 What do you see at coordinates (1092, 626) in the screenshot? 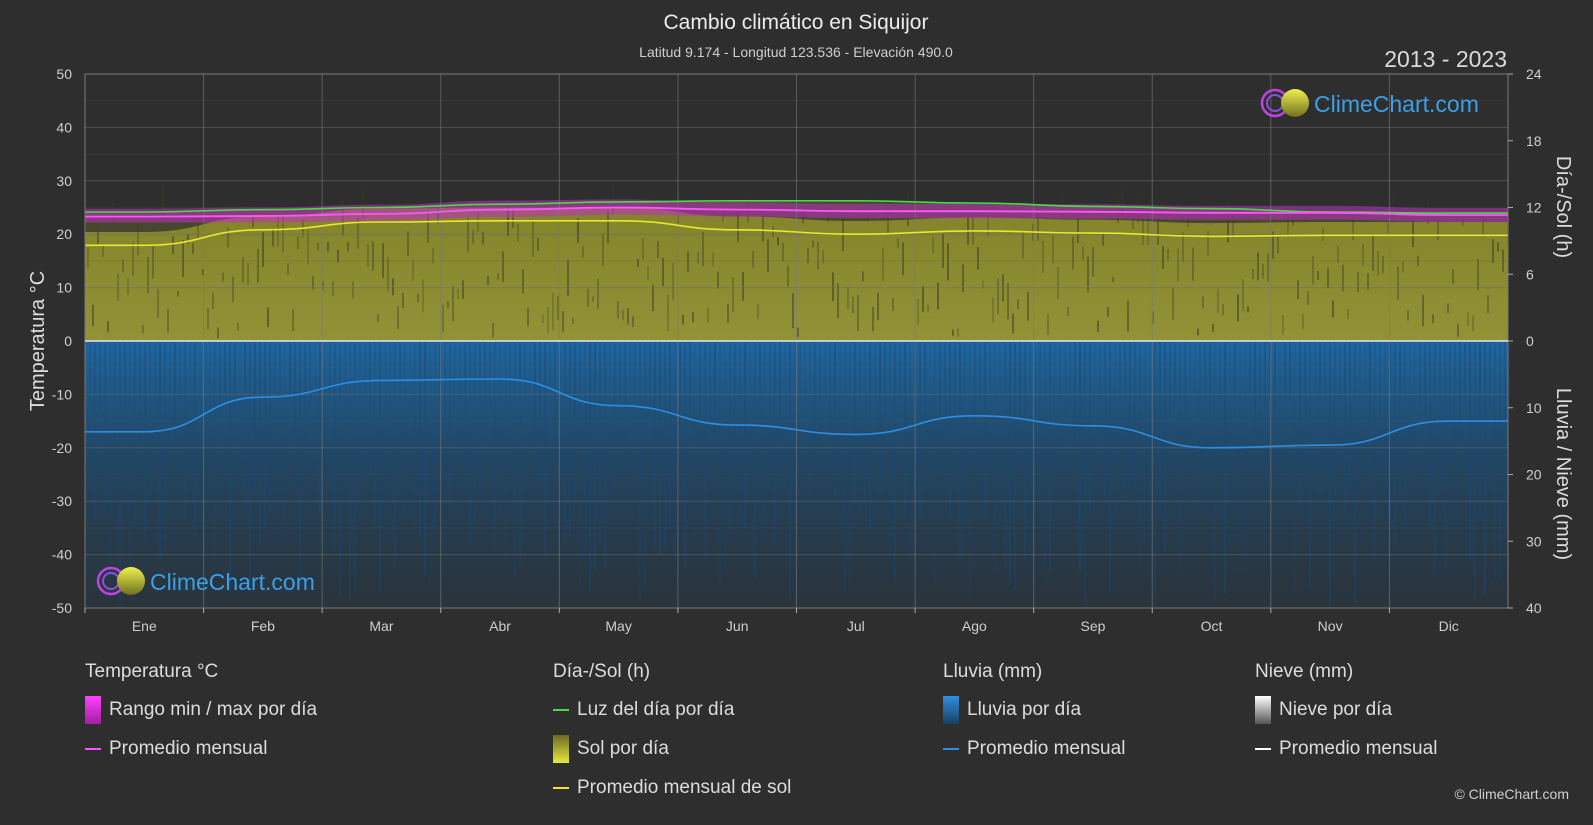
I see `month-label: Sep` at bounding box center [1092, 626].